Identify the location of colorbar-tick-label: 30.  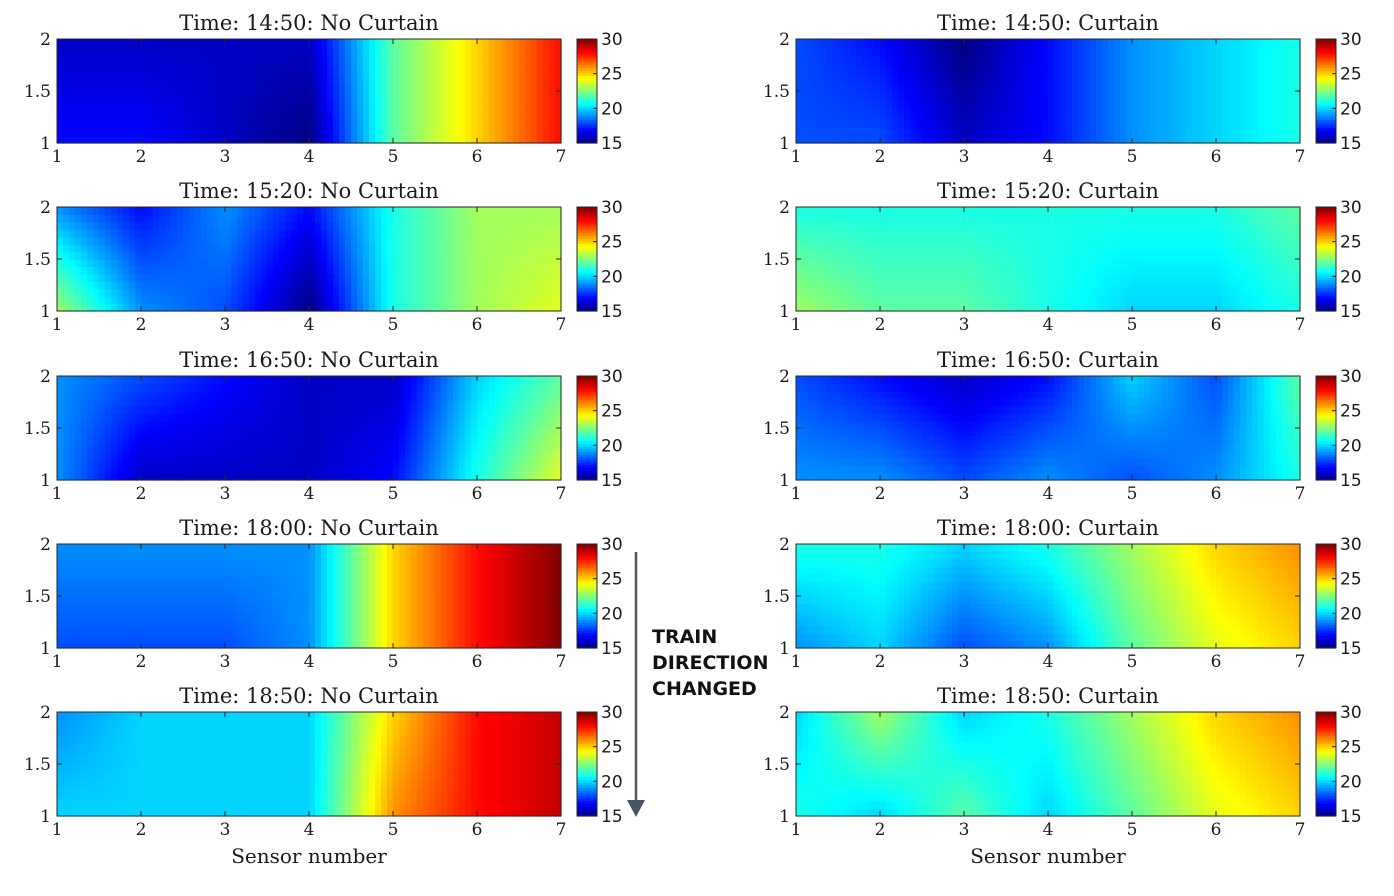
(612, 40).